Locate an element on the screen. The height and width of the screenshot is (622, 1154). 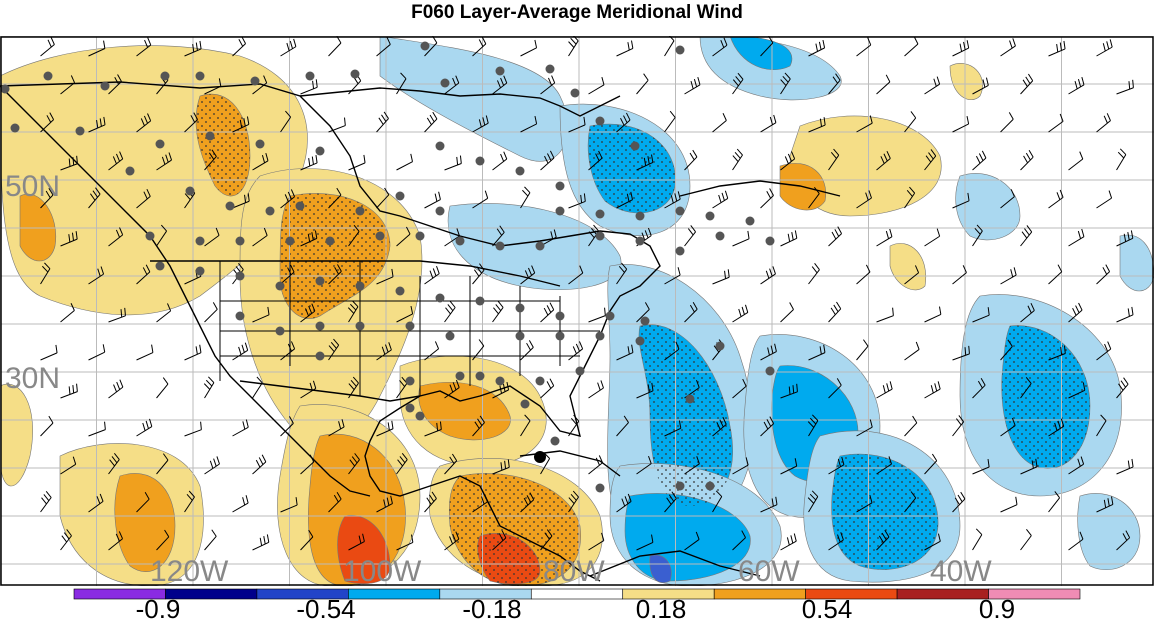
us-mexico-border is located at coordinates (330, 391).